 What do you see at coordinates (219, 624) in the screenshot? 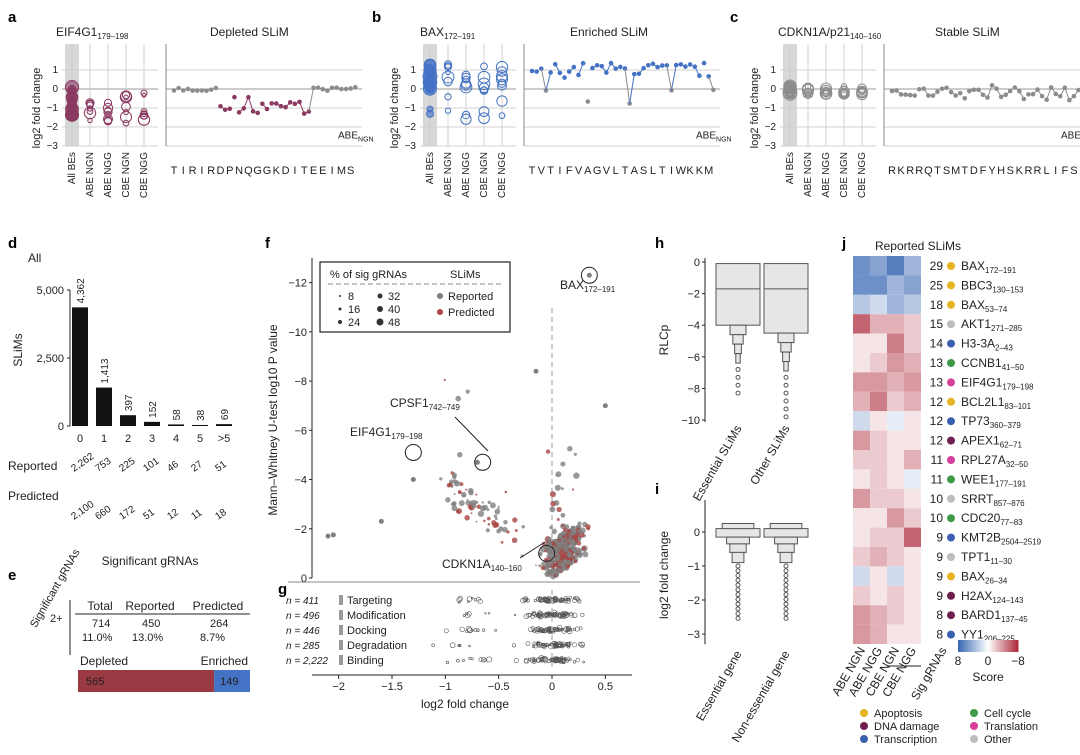
I see `panel-e-count: 264` at bounding box center [219, 624].